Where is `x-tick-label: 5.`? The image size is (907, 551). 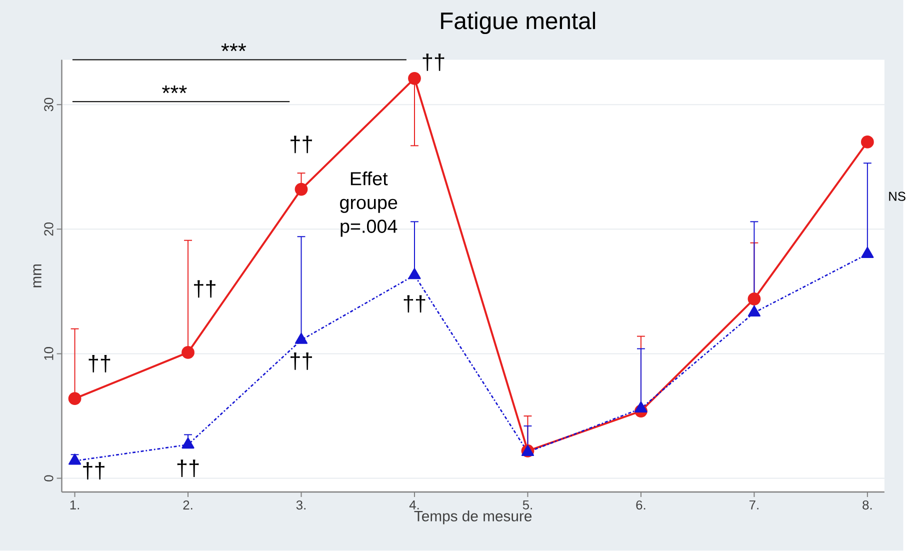 x-tick-label: 5. is located at coordinates (527, 505).